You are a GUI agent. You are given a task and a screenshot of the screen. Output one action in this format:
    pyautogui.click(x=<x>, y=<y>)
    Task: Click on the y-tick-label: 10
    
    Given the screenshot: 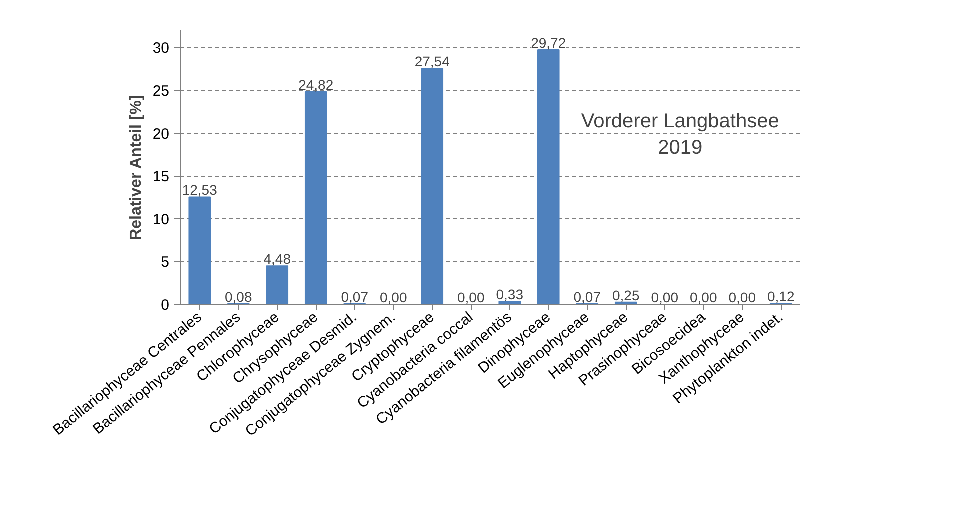 What is the action you would take?
    pyautogui.click(x=161, y=219)
    